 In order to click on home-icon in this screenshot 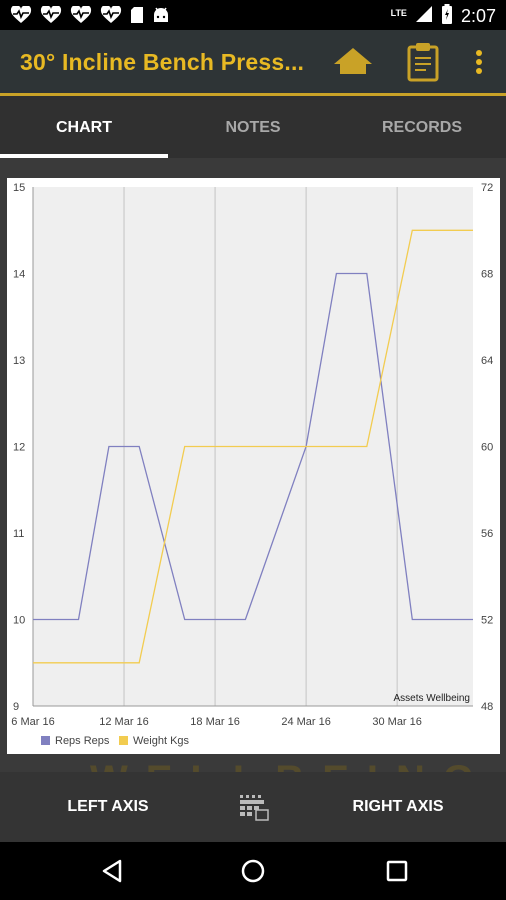, I will do `click(353, 61)`.